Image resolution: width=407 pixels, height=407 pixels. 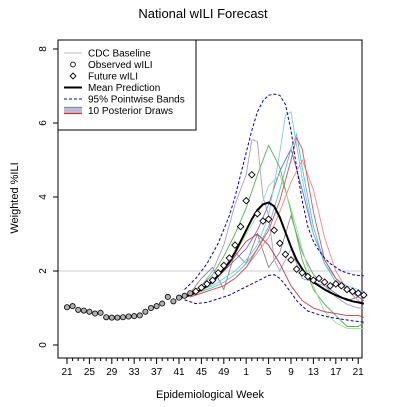 What do you see at coordinates (90, 372) in the screenshot?
I see `x-tick-label: 25` at bounding box center [90, 372].